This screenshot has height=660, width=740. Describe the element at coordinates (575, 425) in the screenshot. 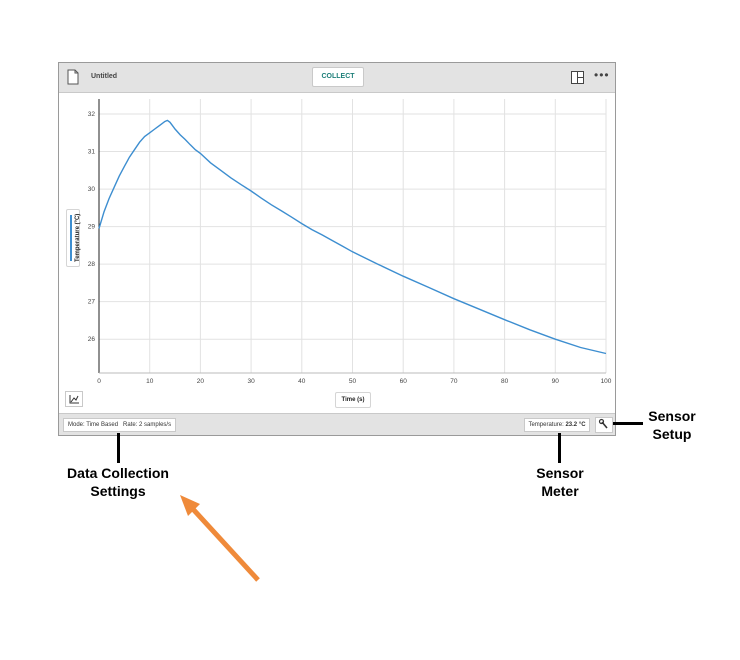

I see `meter-value: 23.2 °C` at that location.